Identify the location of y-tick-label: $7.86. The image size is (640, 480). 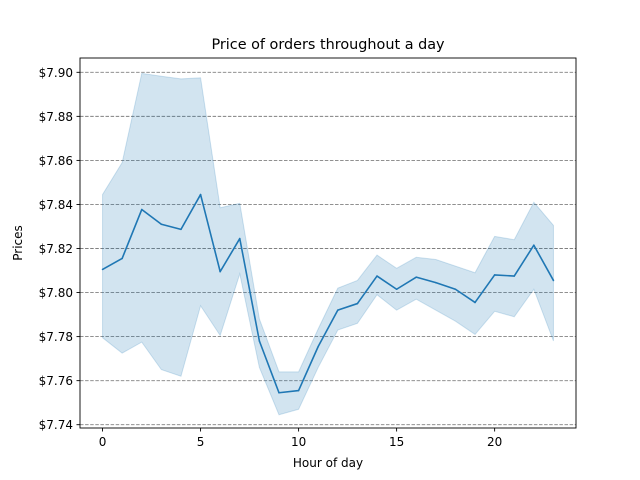
(56, 161).